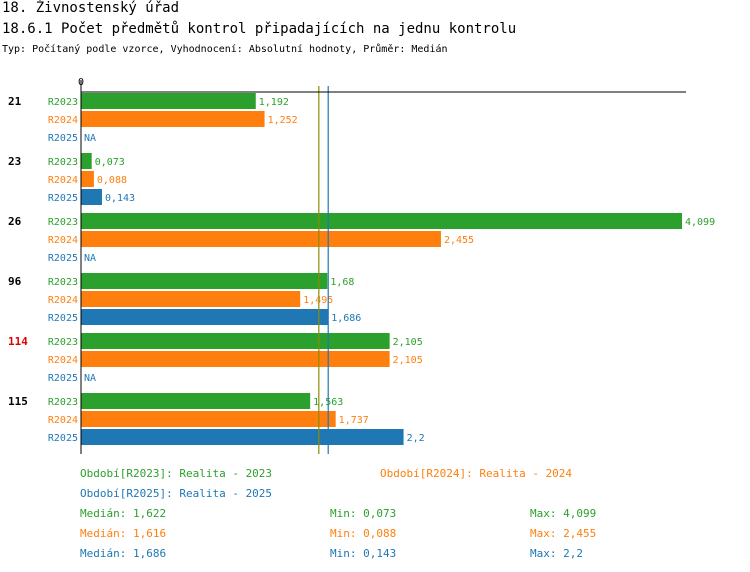  Describe the element at coordinates (459, 240) in the screenshot. I see `data-label: 2,455` at that location.